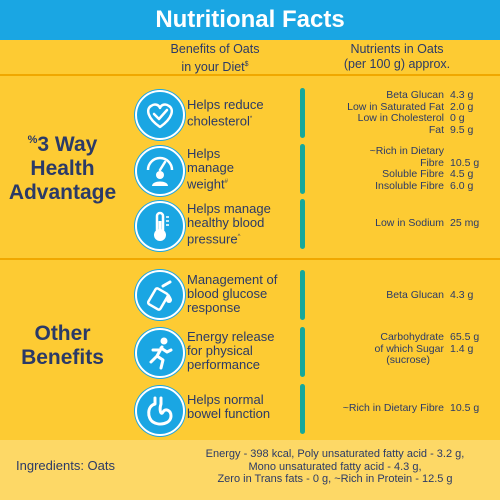  I want to click on benefit-blood-glucose: Management of blood glucose response, so click(232, 293).